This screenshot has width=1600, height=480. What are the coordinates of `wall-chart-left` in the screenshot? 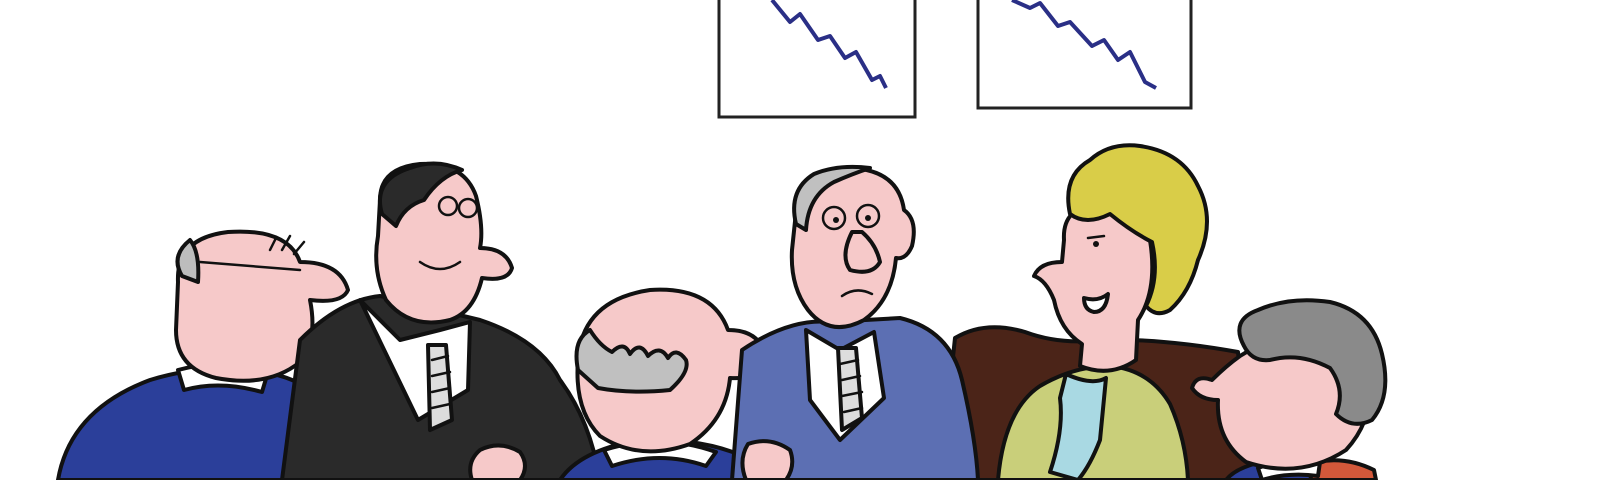 It's located at (817, 59).